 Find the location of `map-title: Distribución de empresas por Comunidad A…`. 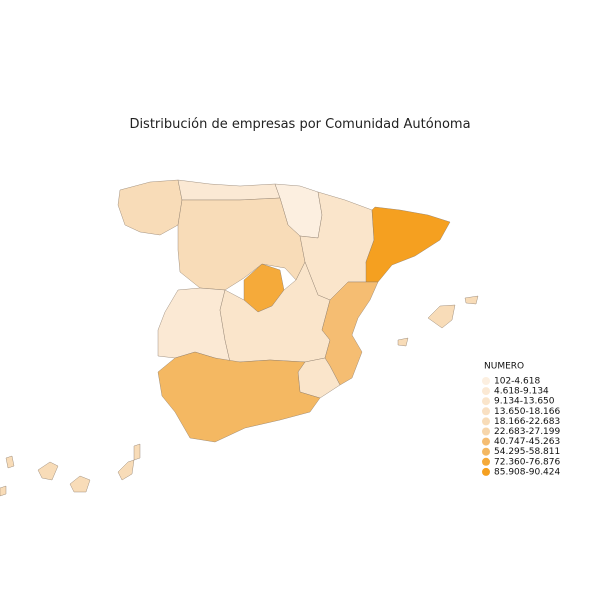

map-title: Distribución de empresas por Comunidad A… is located at coordinates (299, 124).